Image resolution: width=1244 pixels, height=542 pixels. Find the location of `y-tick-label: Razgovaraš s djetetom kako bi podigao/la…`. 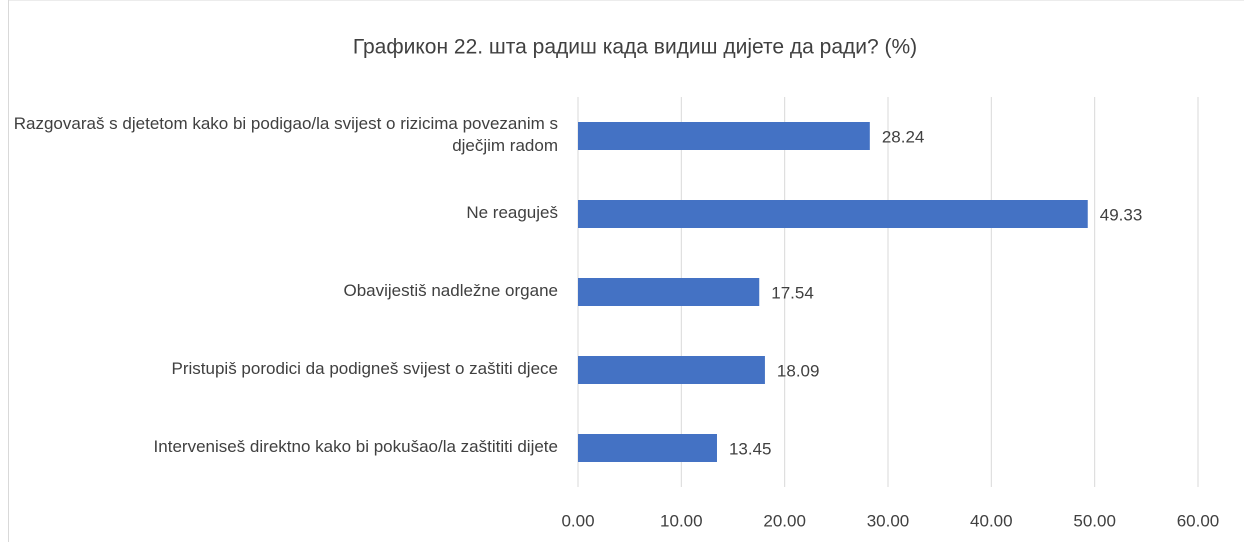

y-tick-label: Razgovaraš s djetetom kako bi podigao/la… is located at coordinates (286, 134).